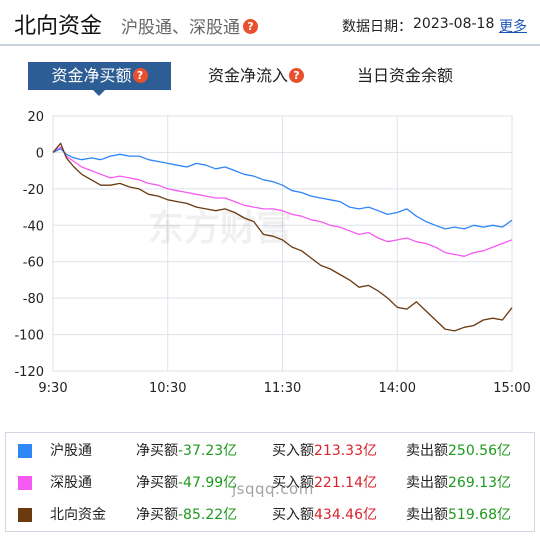 The width and height of the screenshot is (540, 536). Describe the element at coordinates (479, 451) in the screenshot. I see `sell-value: 250.56亿` at that location.